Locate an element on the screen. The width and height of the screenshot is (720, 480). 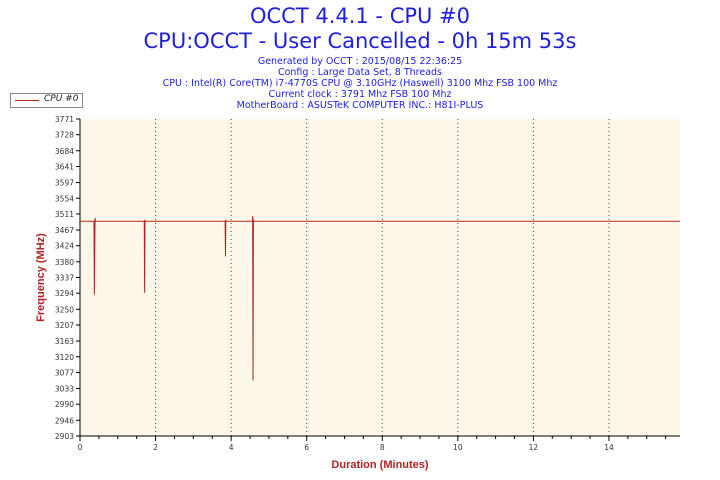
x-tick-label: 12 is located at coordinates (534, 447).